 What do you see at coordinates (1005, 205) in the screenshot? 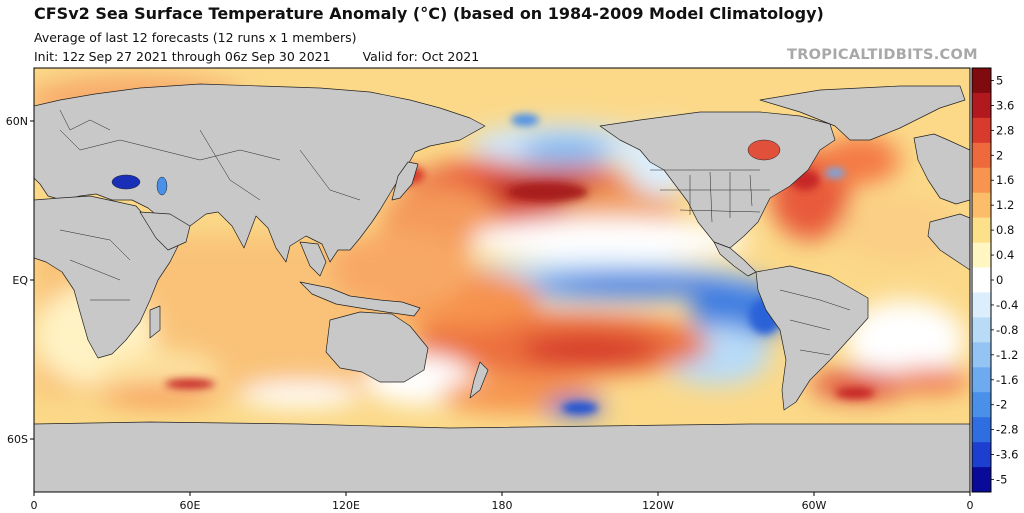
I see `colorbar-label: 1.2` at bounding box center [1005, 205].